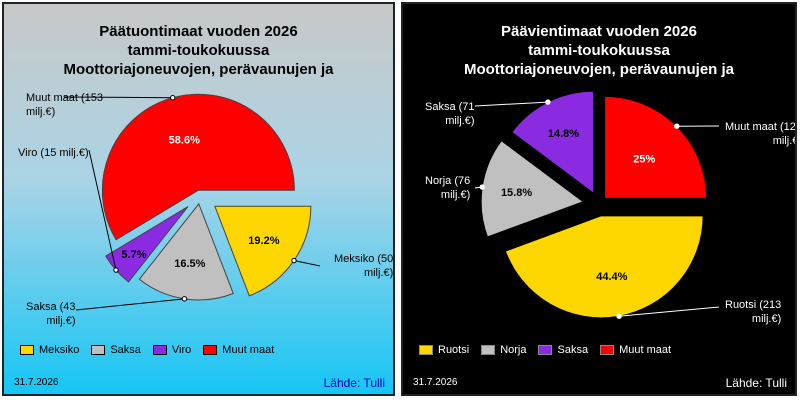  Describe the element at coordinates (753, 305) in the screenshot. I see `annotation-ruotsi-line-1: Ruotsi (213` at that location.